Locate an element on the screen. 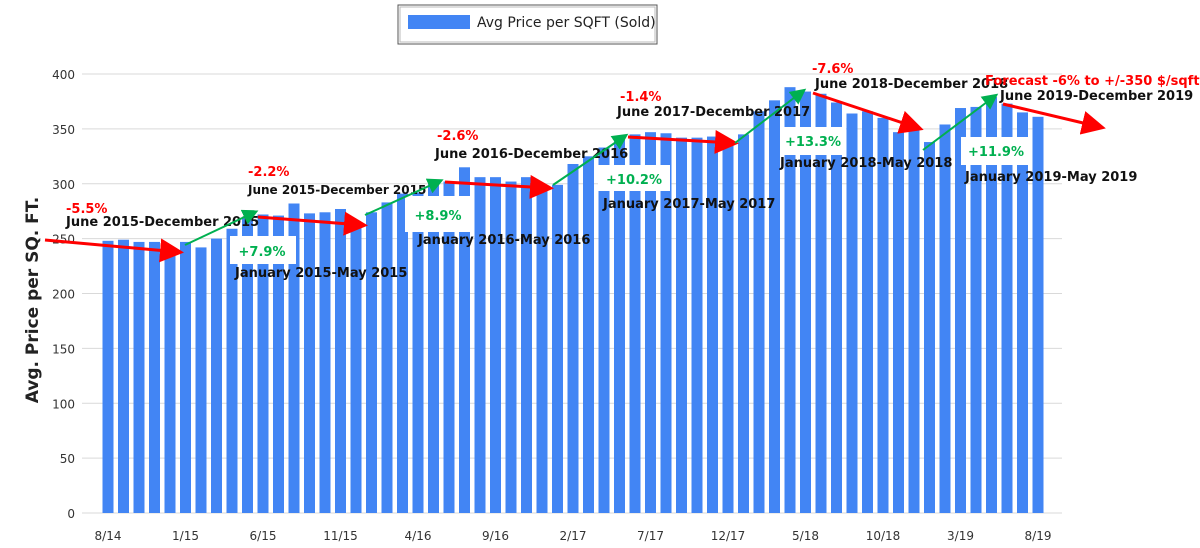 This screenshot has width=1200, height=548. annotation-percent: +10.2% is located at coordinates (634, 180).